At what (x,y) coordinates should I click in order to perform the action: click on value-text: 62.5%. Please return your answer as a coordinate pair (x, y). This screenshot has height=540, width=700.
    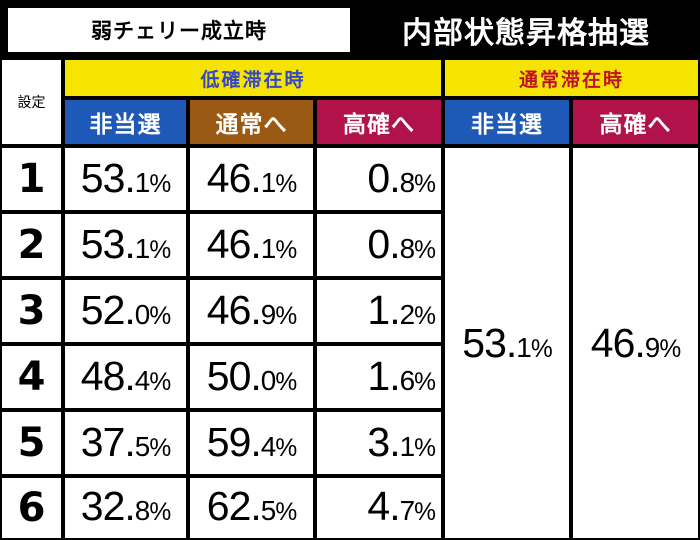
    Looking at the image, I should click on (251, 506).